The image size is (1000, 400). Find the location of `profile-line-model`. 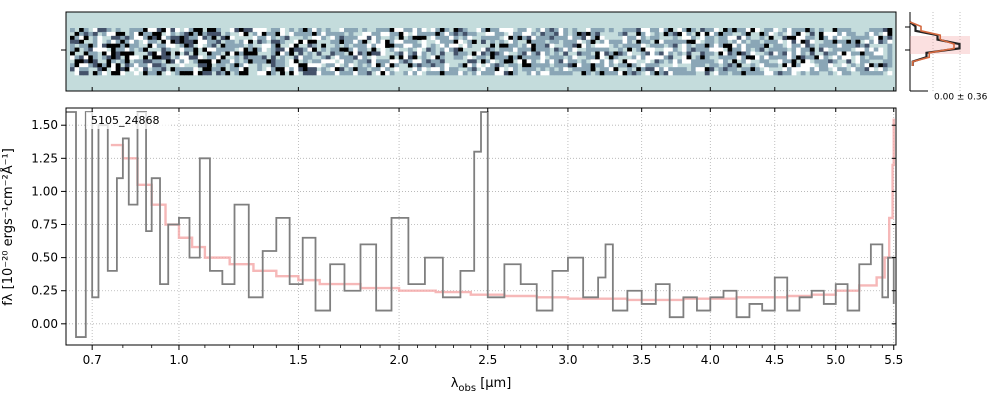

profile-line-model is located at coordinates (932, 43).